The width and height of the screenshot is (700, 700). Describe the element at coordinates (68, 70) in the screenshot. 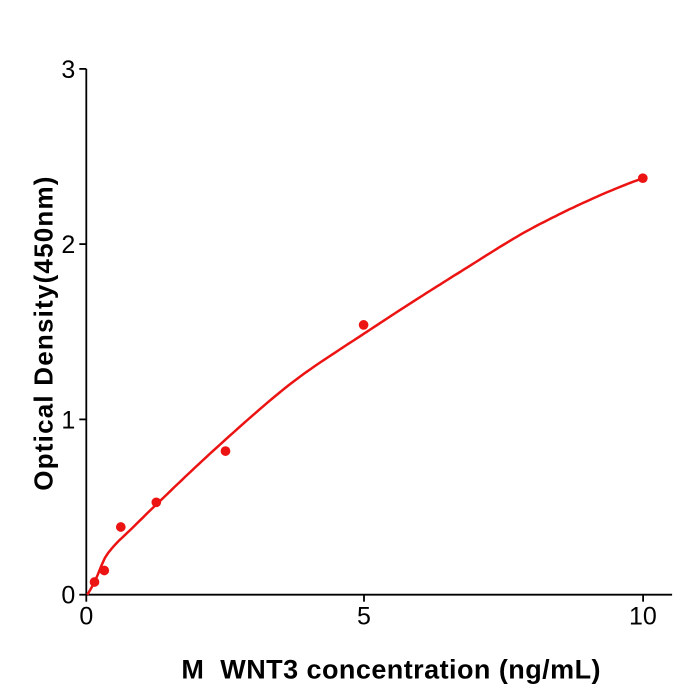

I see `svg-text: 3` at that location.